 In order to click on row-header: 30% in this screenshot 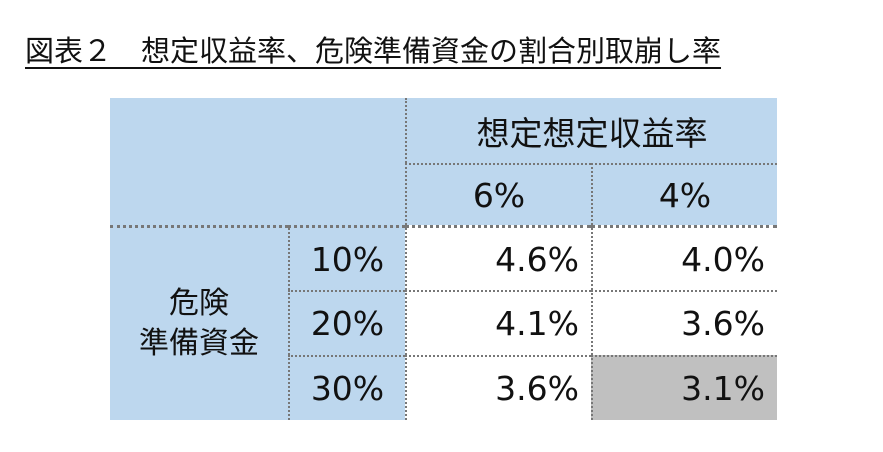, I will do `click(346, 387)`.